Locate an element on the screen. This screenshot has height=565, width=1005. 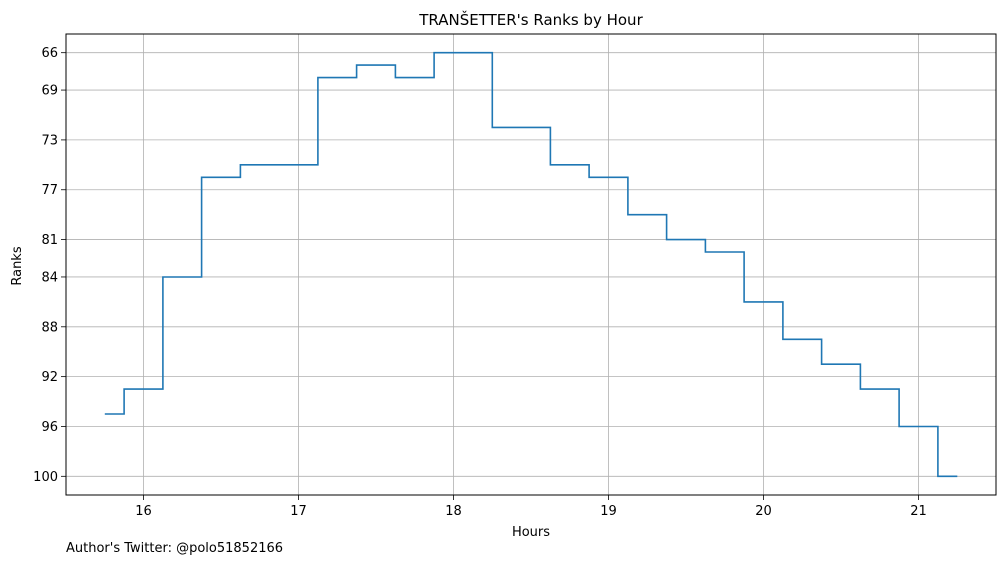
y-tick-label: 77 is located at coordinates (49, 190).